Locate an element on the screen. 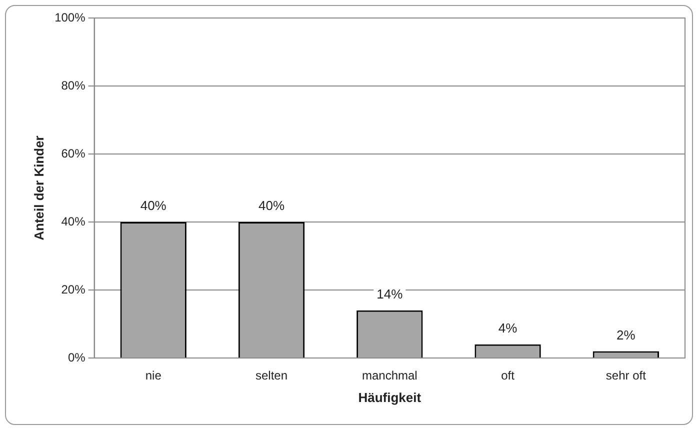  y-tick-label: 80% is located at coordinates (73, 85).